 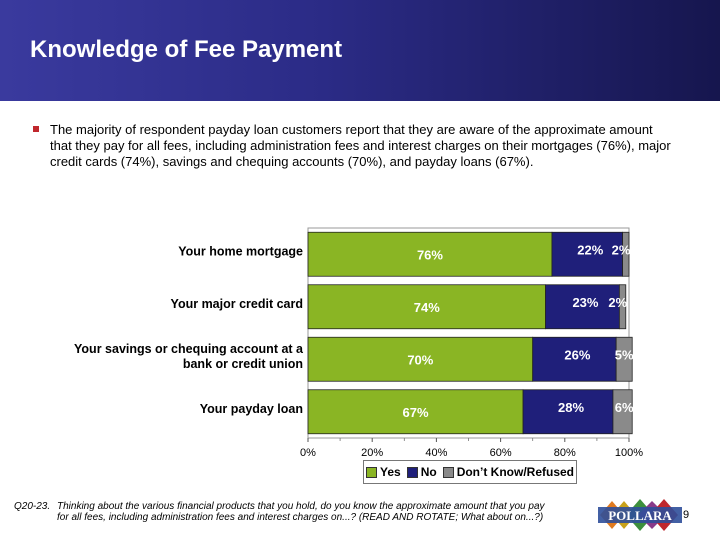 What do you see at coordinates (390, 472) in the screenshot?
I see `legend-label-yes: Yes` at bounding box center [390, 472].